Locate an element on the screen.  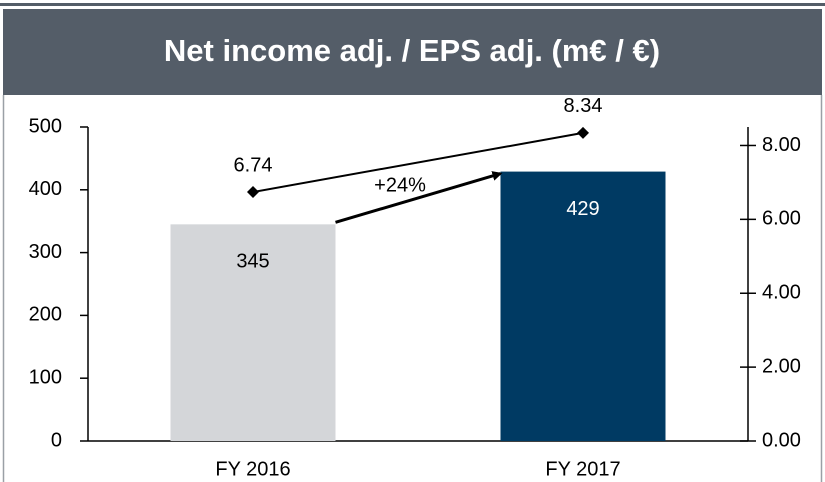
eps-line is located at coordinates (418, 162).